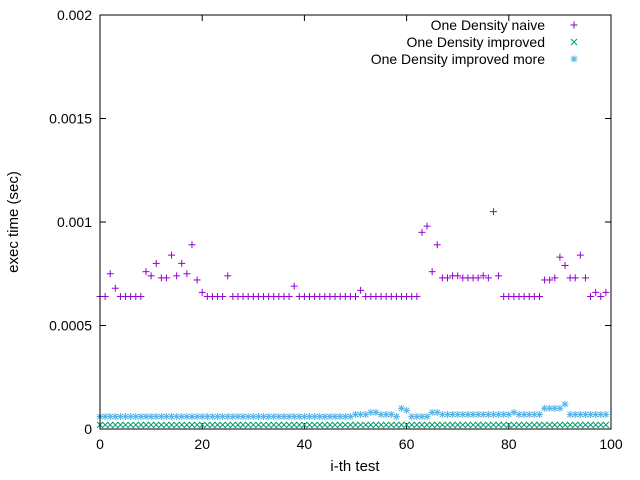  Describe the element at coordinates (74, 15) in the screenshot. I see `y-tick-label: 0.002` at that location.